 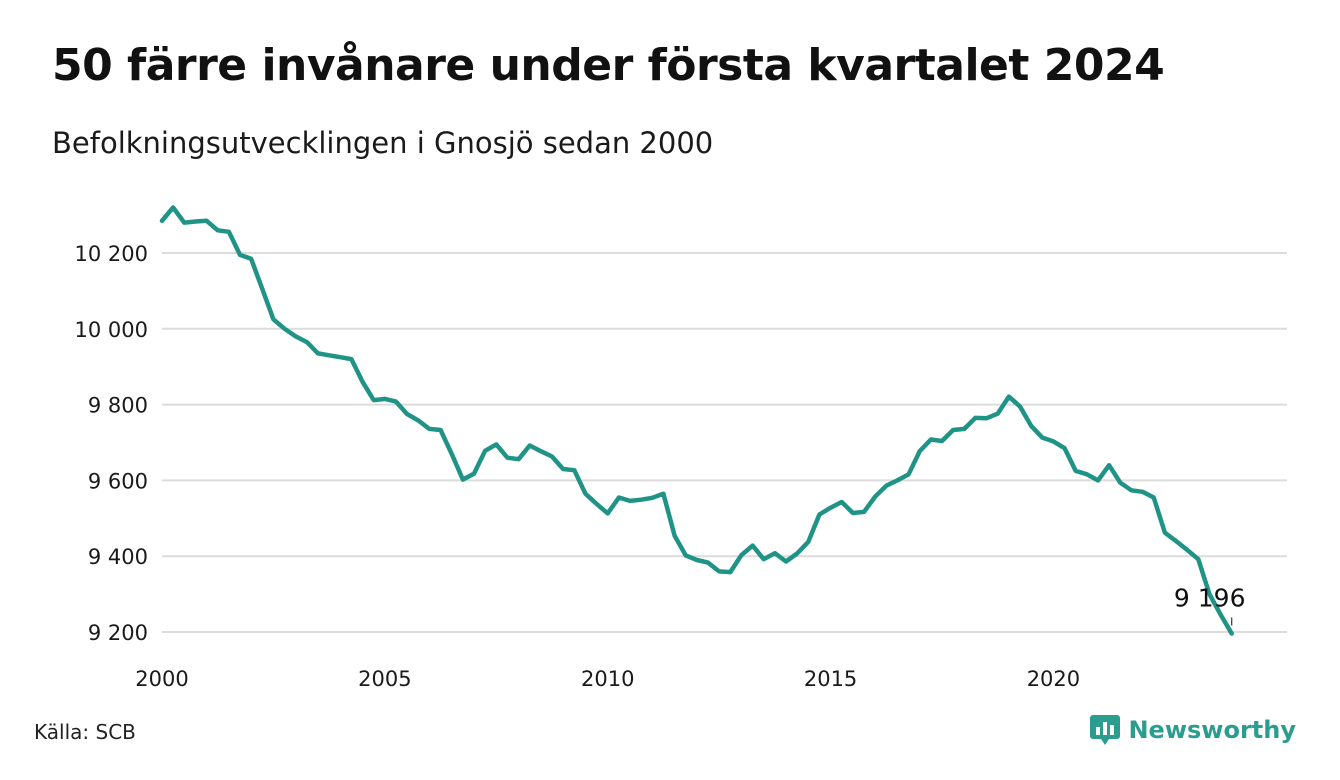 I want to click on x-axis: 2000 2005 2010 2015 2020, so click(x=607, y=679).